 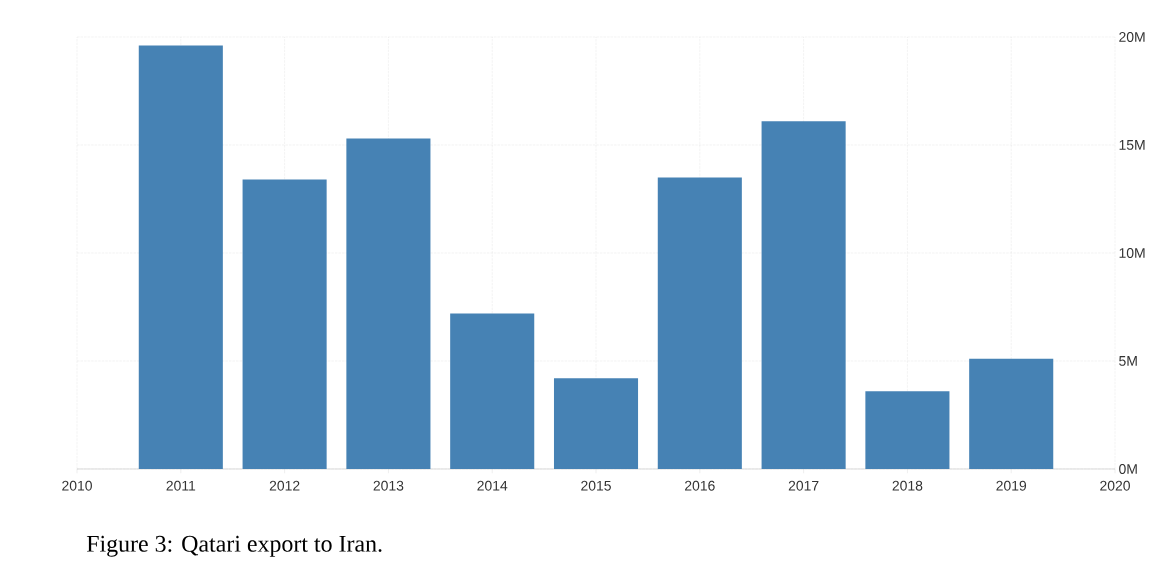 I want to click on x-tick-label: 2011, so click(x=181, y=485).